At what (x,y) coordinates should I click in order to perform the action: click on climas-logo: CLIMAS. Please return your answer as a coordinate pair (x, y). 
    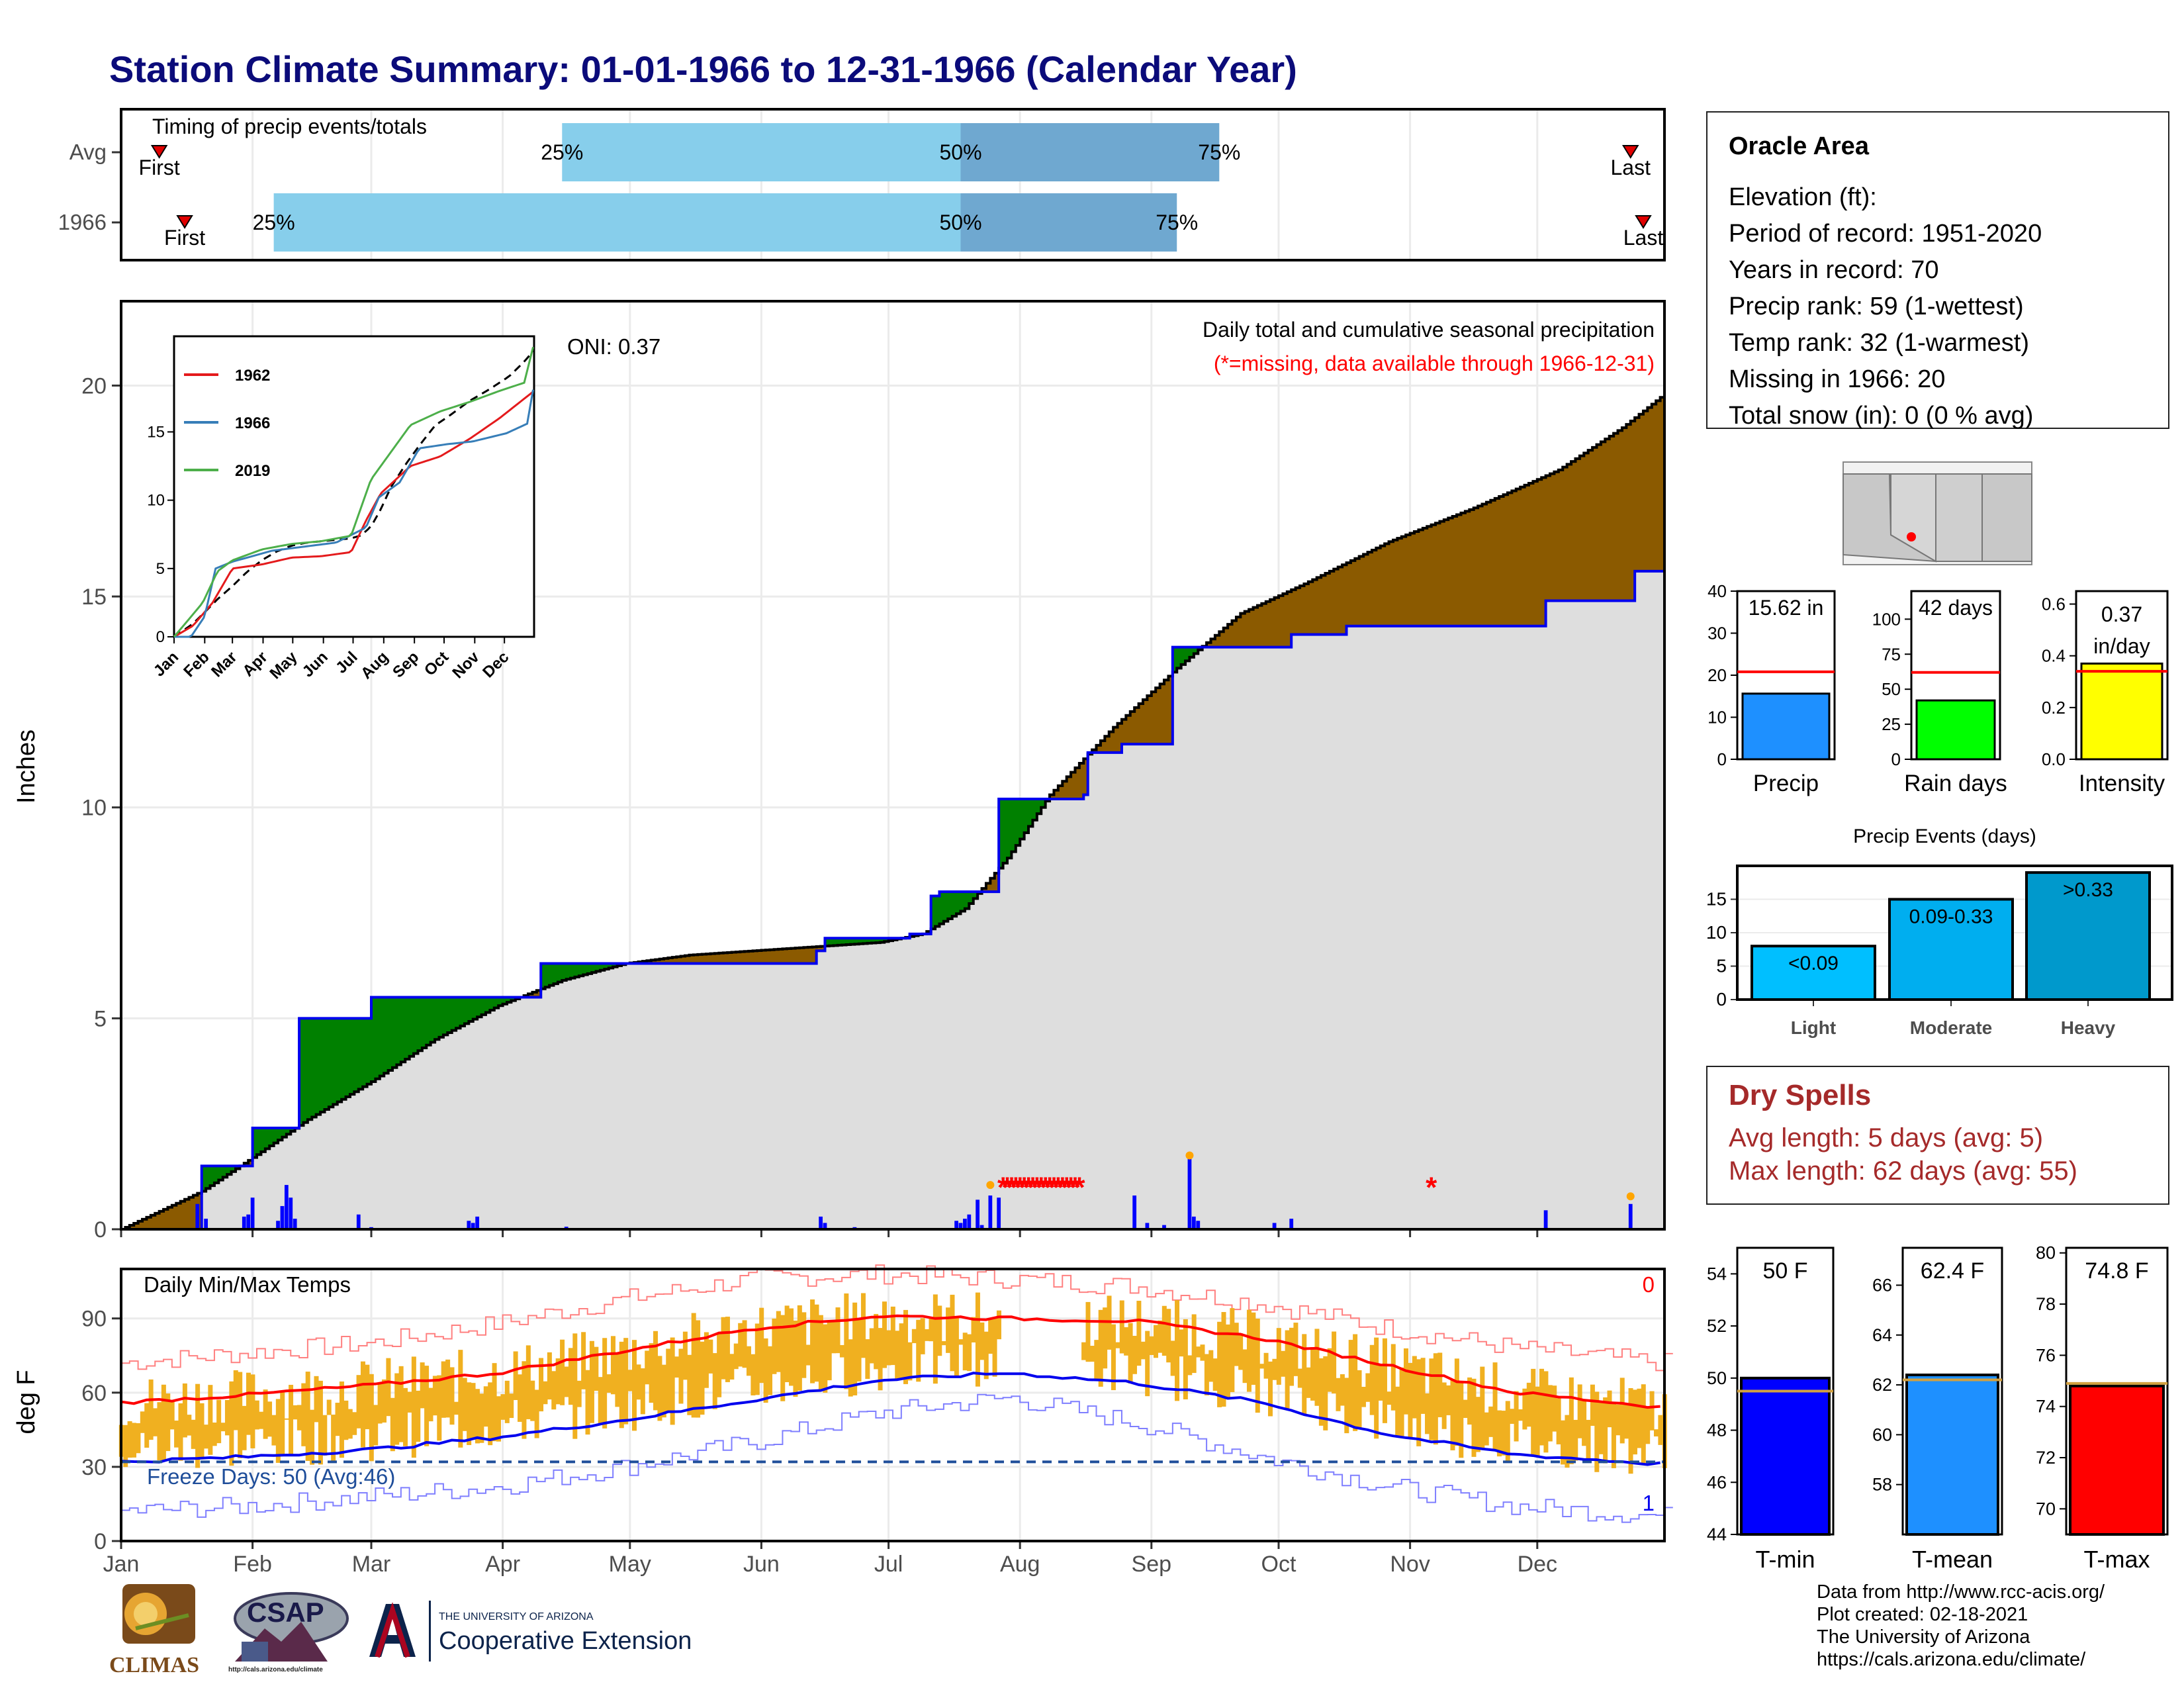
    Looking at the image, I should click on (163, 1630).